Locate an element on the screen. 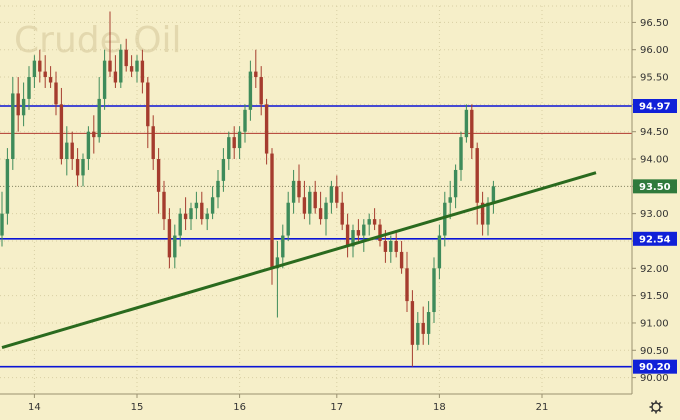 This screenshot has height=420, width=680. date-tick-label: 17 is located at coordinates (336, 407).